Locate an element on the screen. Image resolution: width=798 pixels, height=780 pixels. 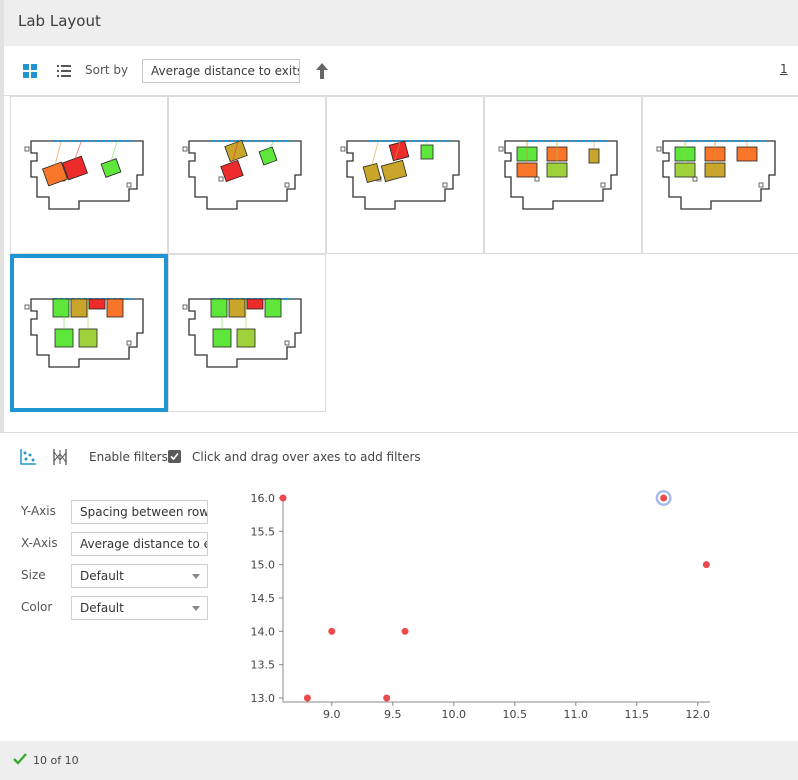
size-select-value: Default is located at coordinates (102, 576).